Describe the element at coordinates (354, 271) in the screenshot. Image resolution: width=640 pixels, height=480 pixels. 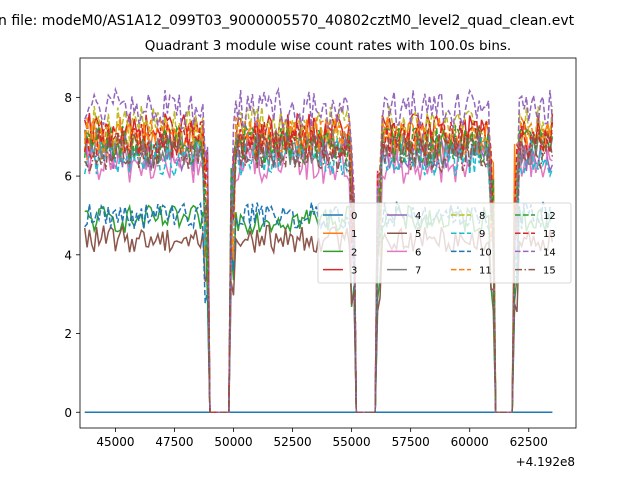
I see `legend-label: 3` at that location.